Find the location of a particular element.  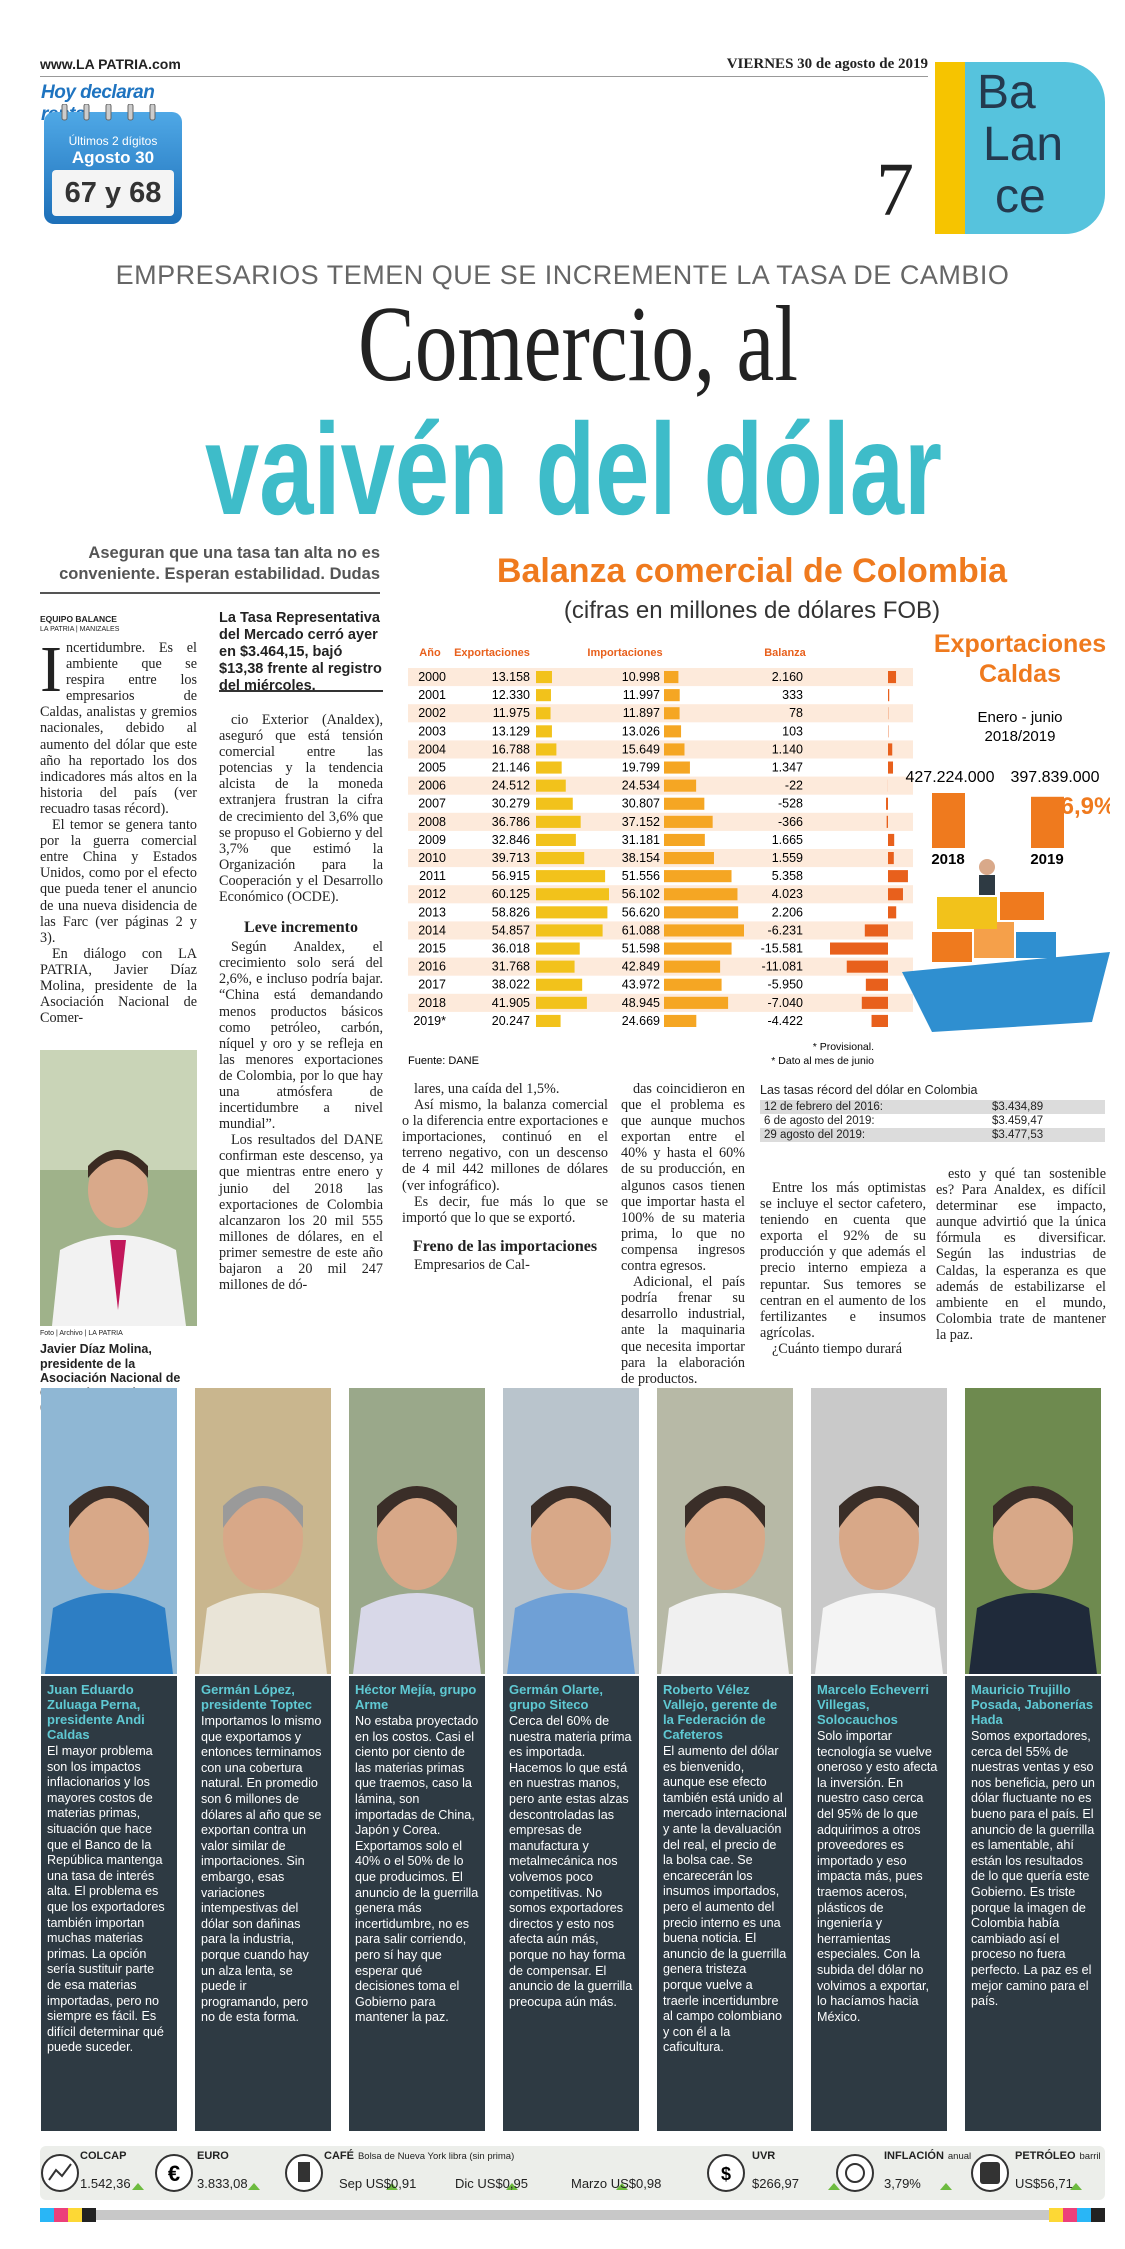

column-header: Exportaciones is located at coordinates (492, 653).